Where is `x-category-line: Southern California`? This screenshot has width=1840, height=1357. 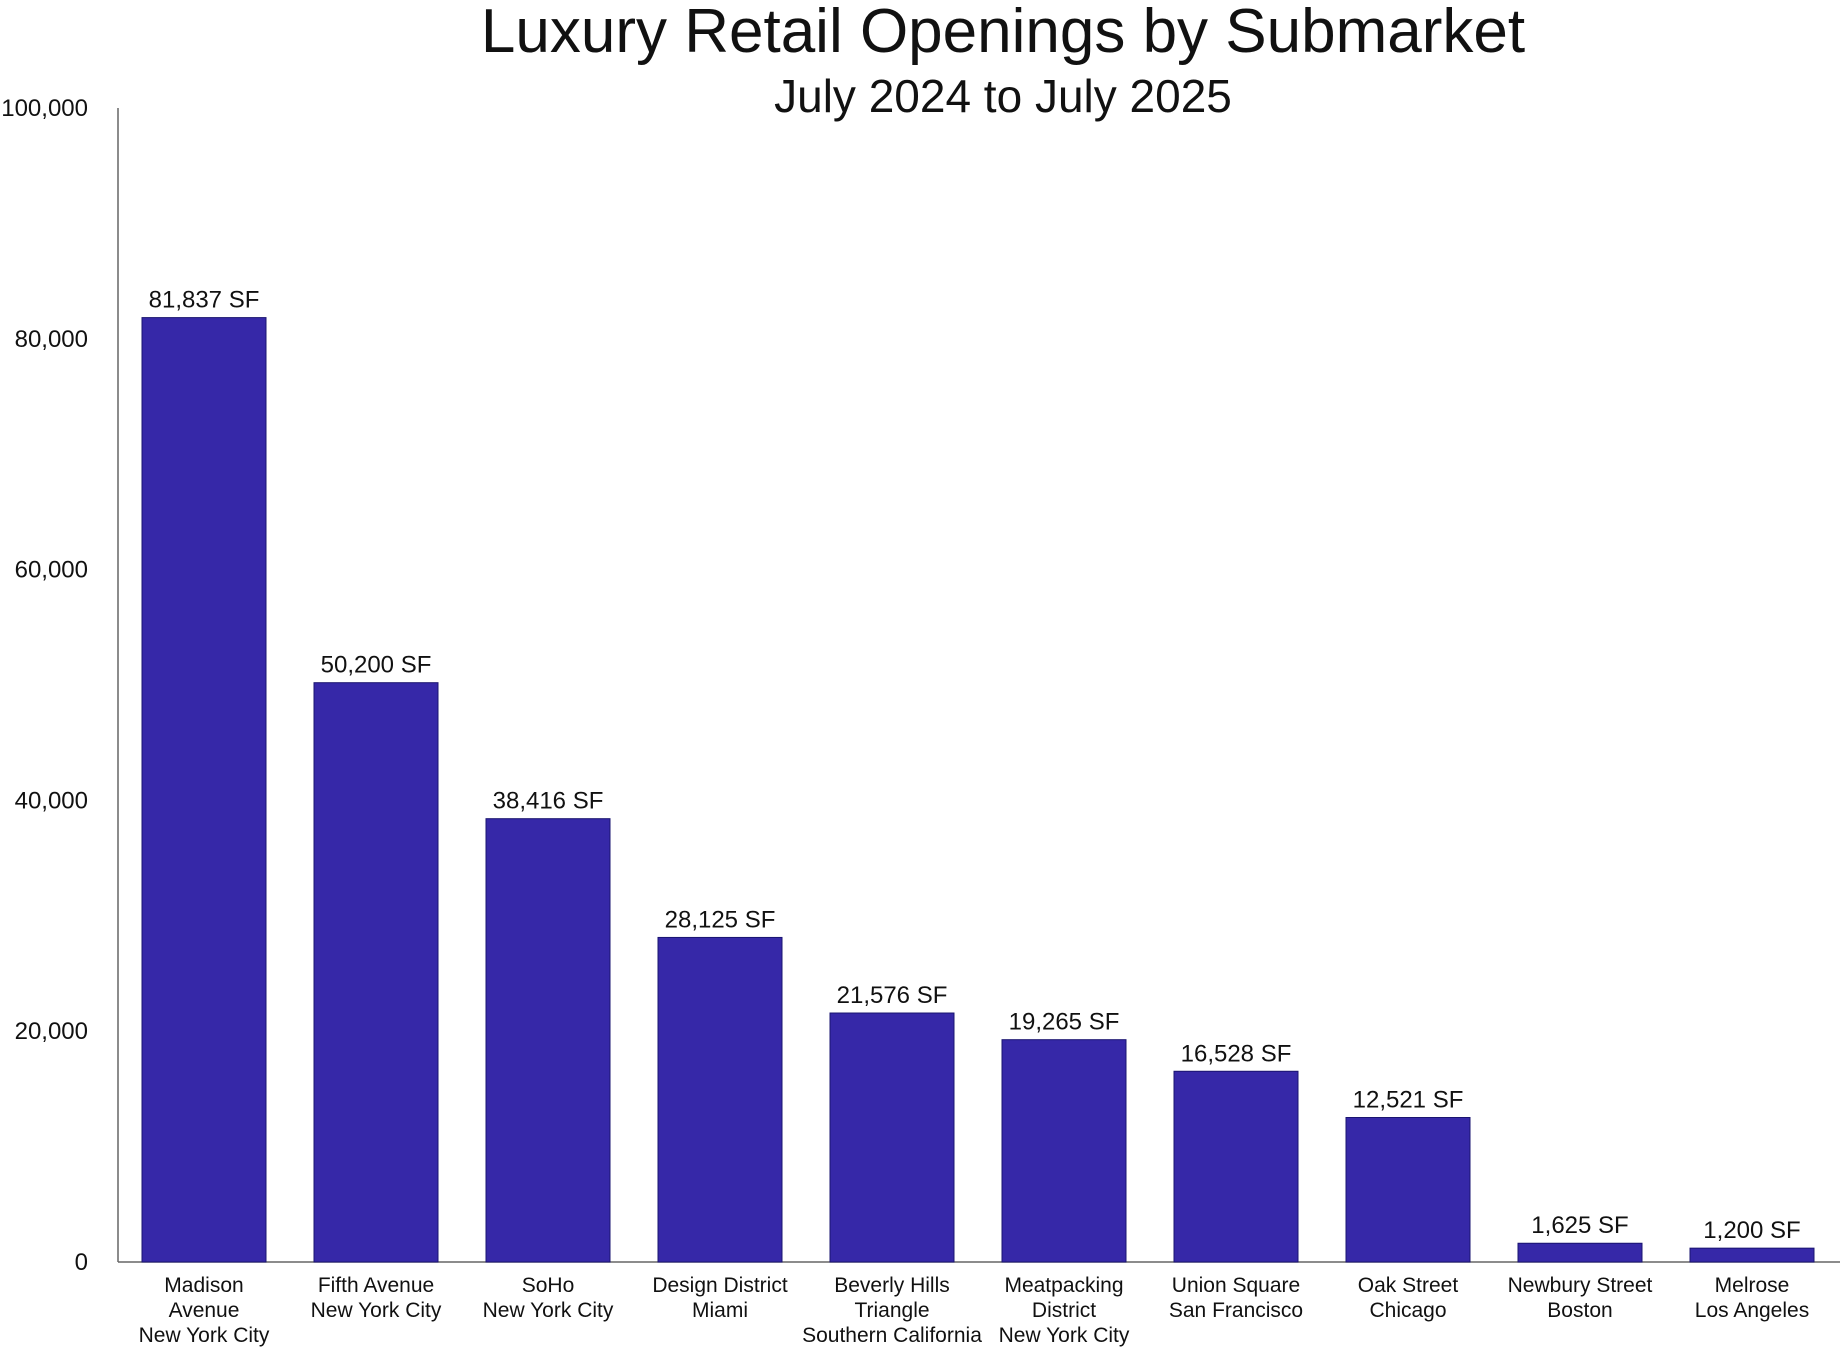
x-category-line: Southern California is located at coordinates (892, 1335).